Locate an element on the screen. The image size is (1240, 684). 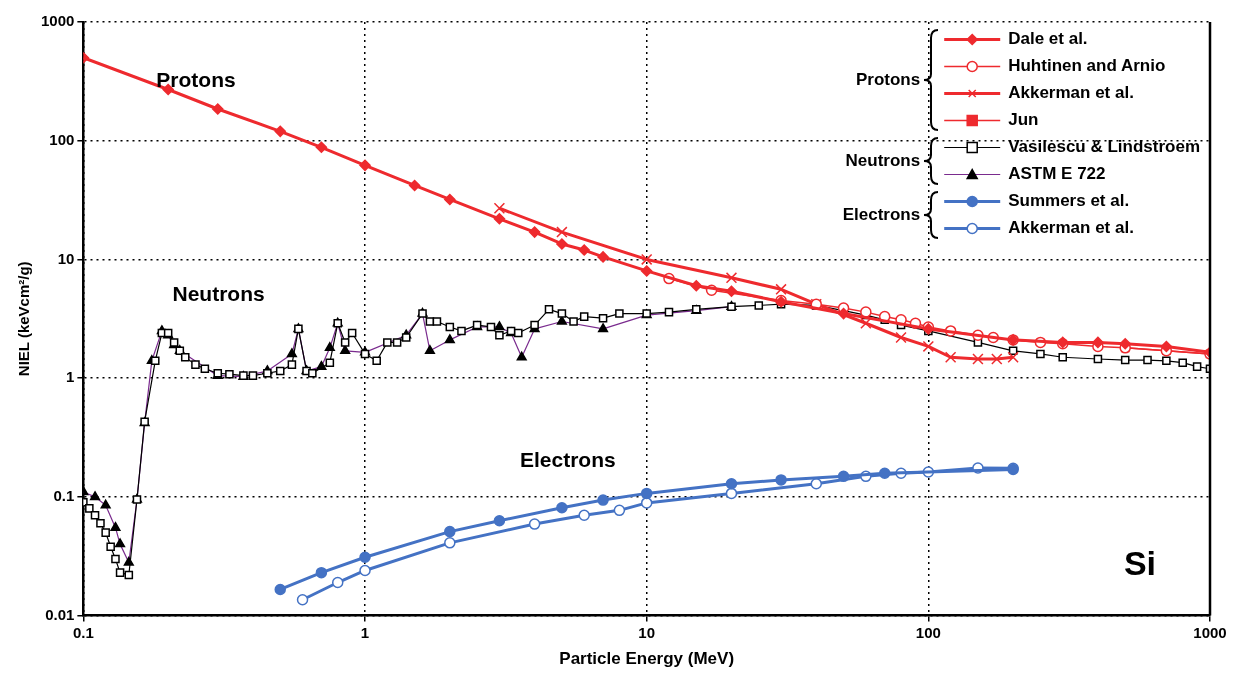
y-axis-title: NIEL (keVcm²/g) is located at coordinates (24, 319).